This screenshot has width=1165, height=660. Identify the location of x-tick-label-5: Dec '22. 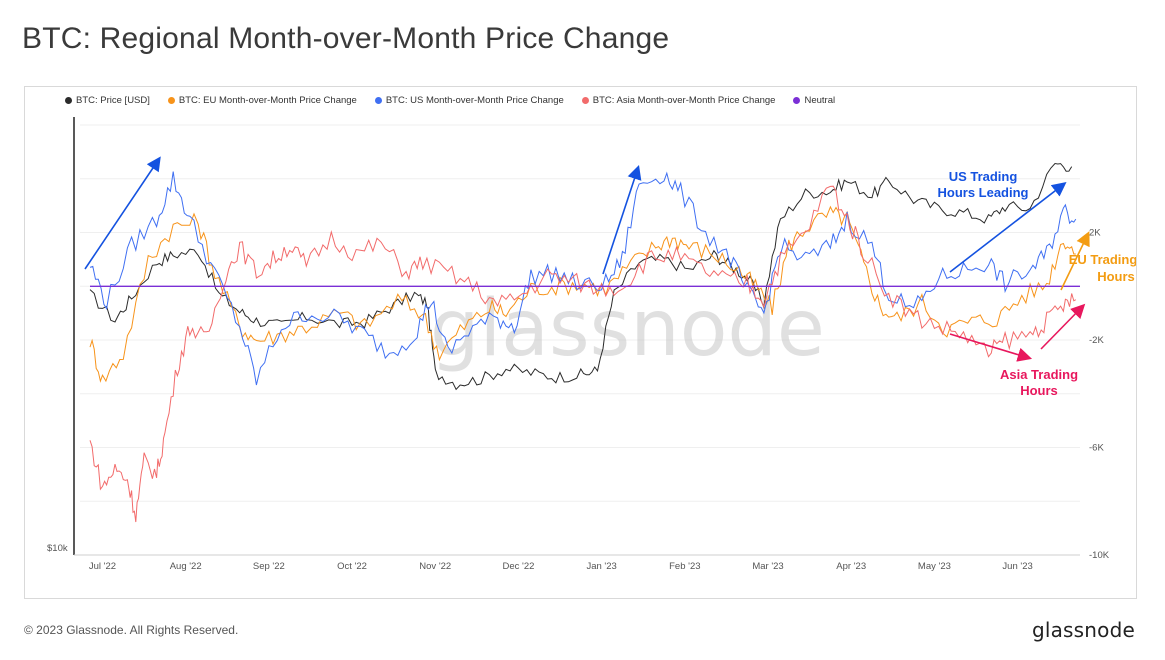
(518, 566).